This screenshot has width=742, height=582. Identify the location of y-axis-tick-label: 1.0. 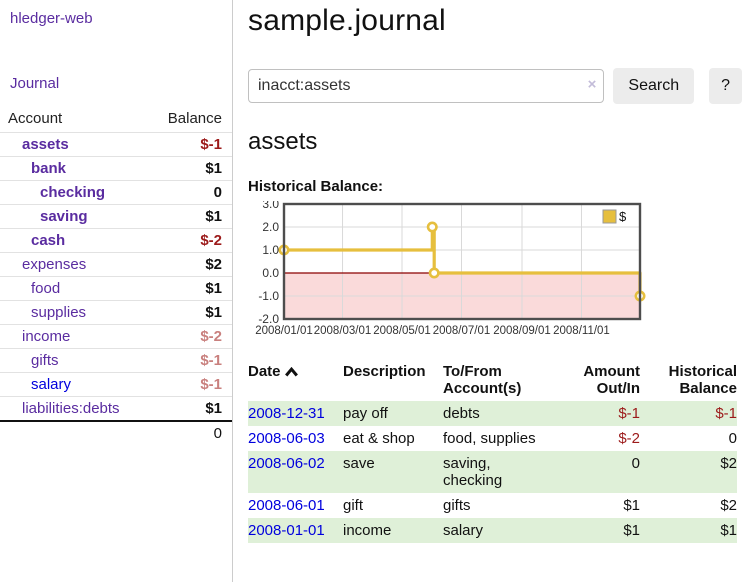
(270, 250).